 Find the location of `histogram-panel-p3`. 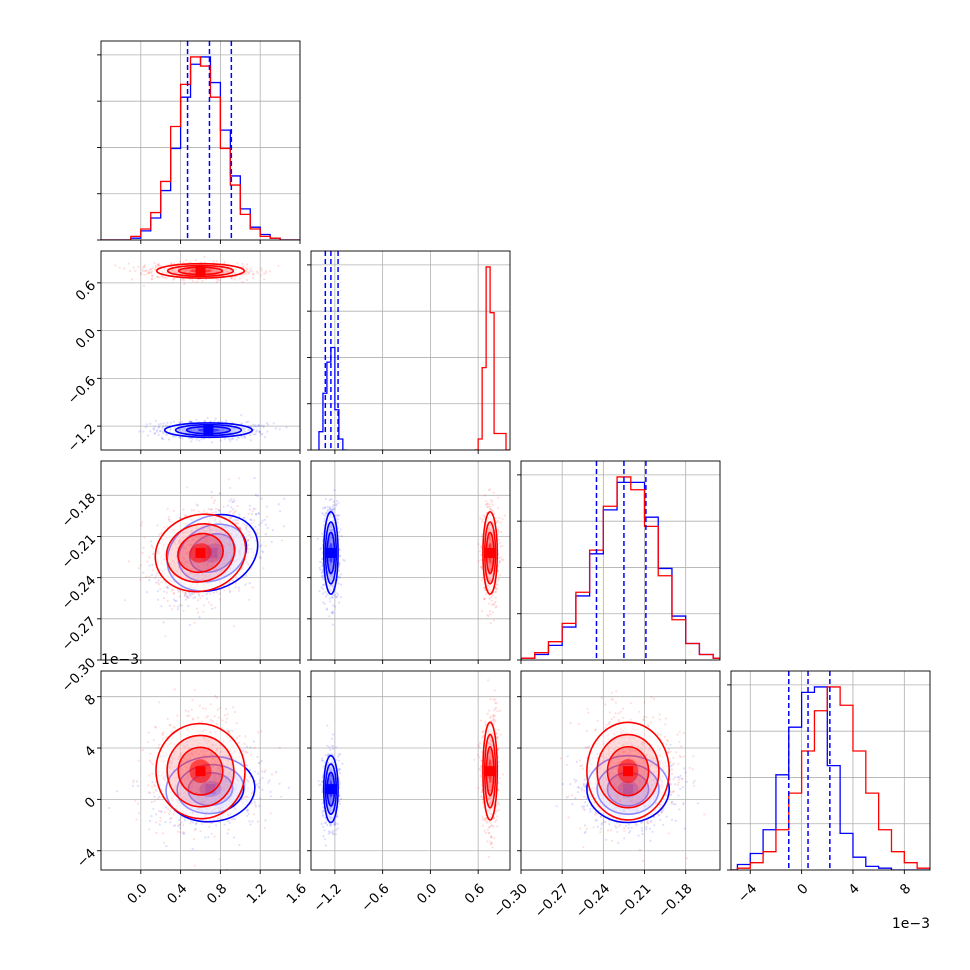

histogram-panel-p3 is located at coordinates (619, 562).